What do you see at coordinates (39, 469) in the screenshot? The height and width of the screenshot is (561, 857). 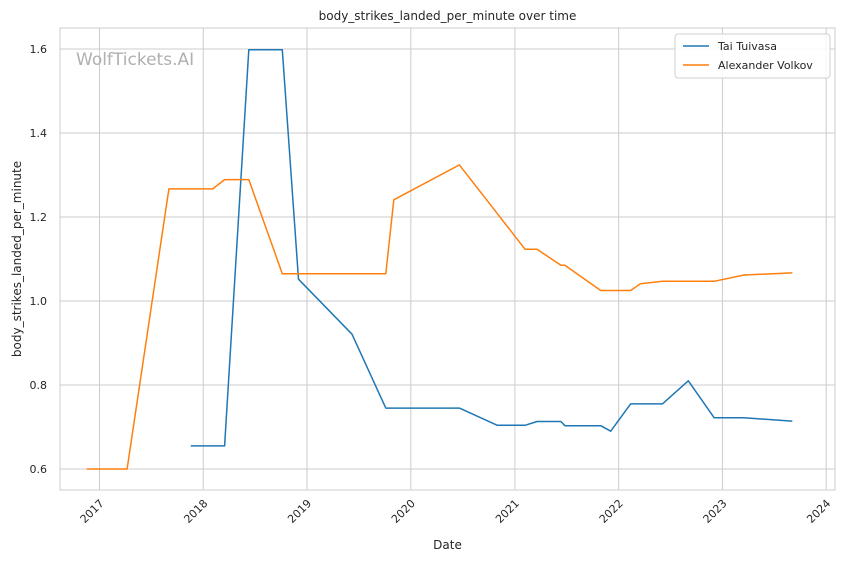 I see `y-tick-label: 0.6` at bounding box center [39, 469].